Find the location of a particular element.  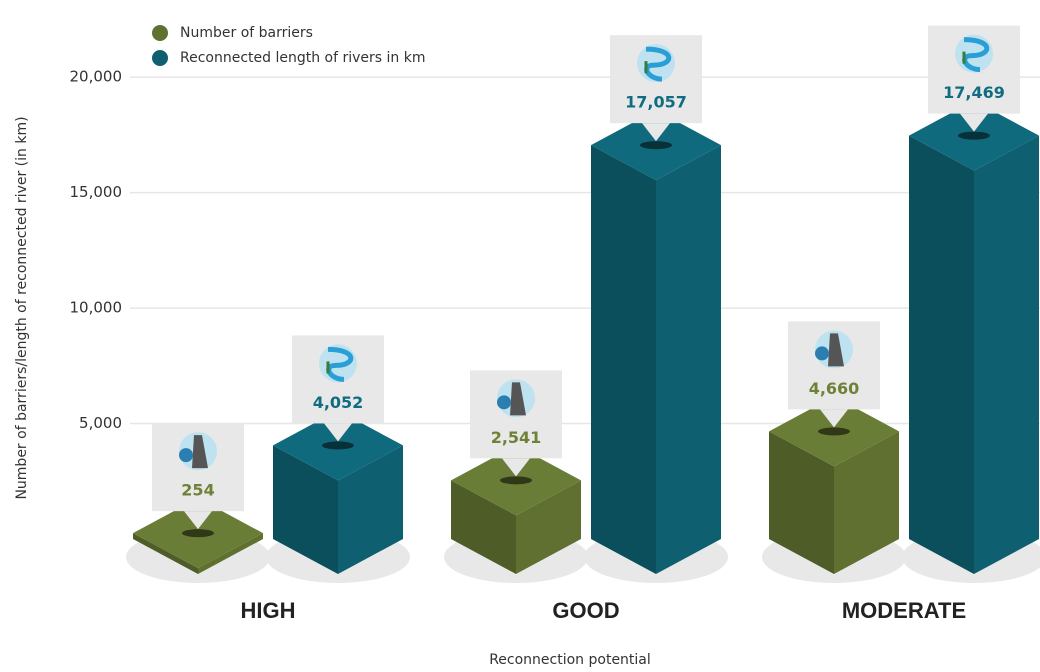

value-label: 254 is located at coordinates (197, 490).